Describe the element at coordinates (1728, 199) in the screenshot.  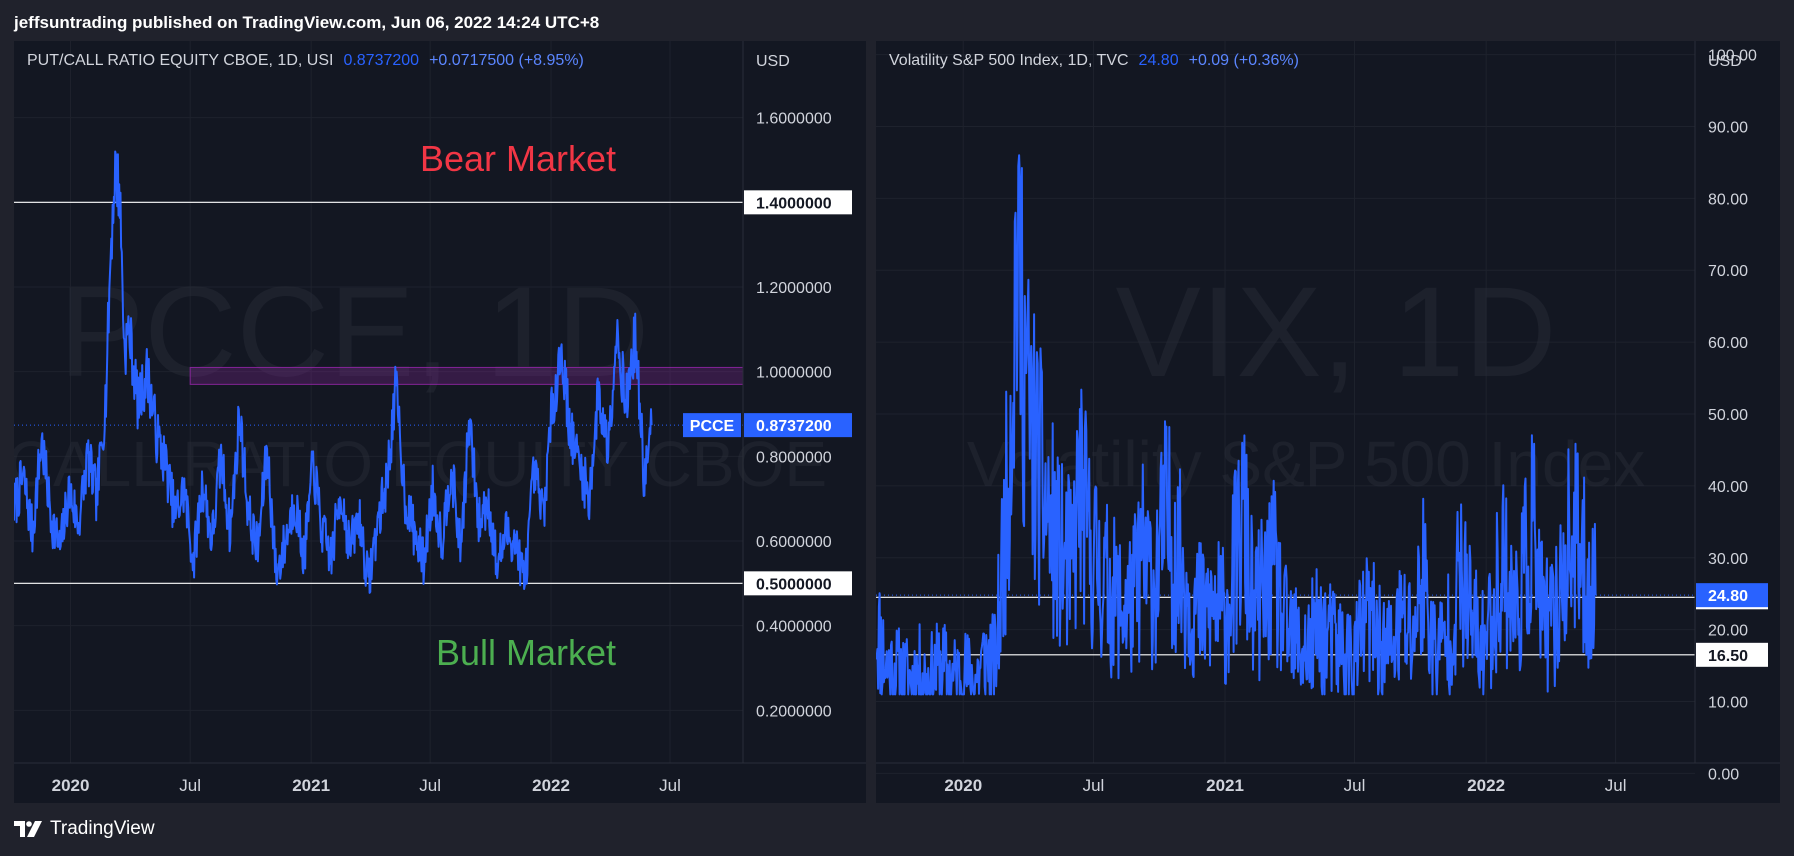
I see `right-y-tick-label: 80.00` at that location.